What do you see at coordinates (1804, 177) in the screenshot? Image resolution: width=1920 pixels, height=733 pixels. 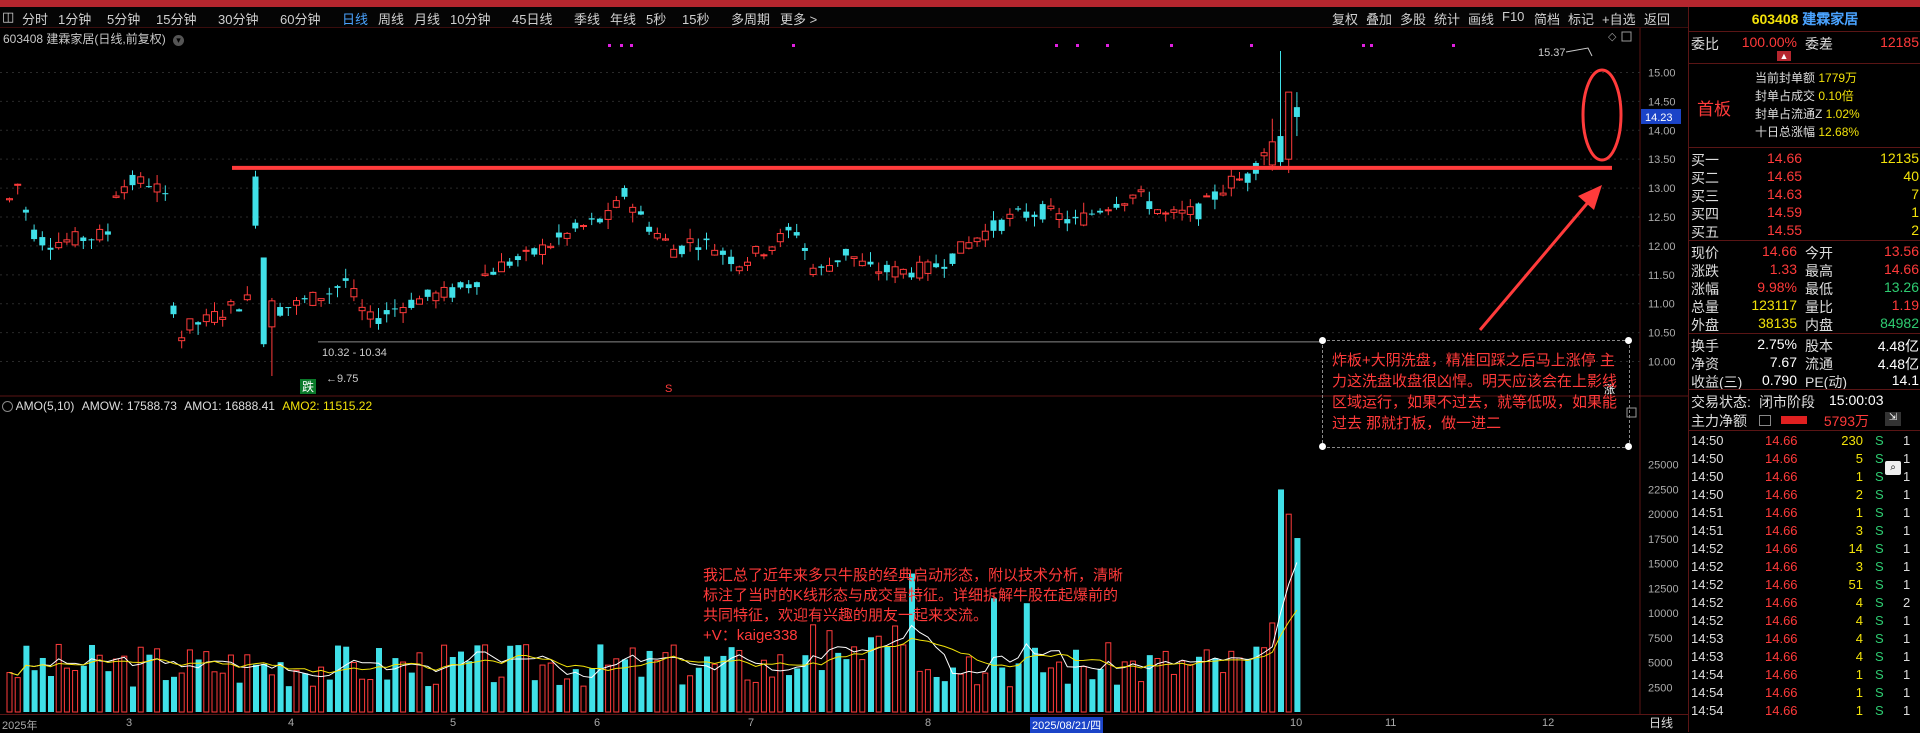 I see `bid-row: 买二 14.65 40` at bounding box center [1804, 177].